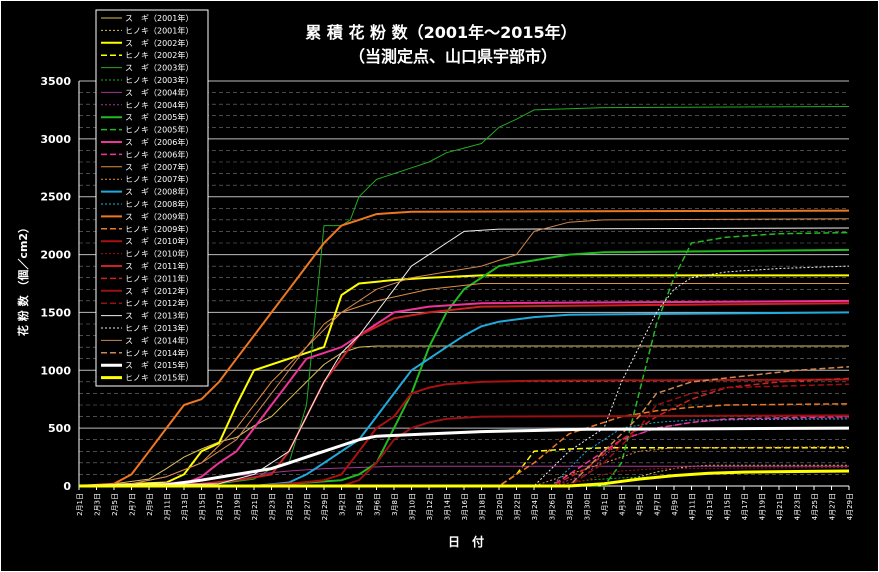  I want to click on x-tick-label: 3月22日, so click(518, 506).